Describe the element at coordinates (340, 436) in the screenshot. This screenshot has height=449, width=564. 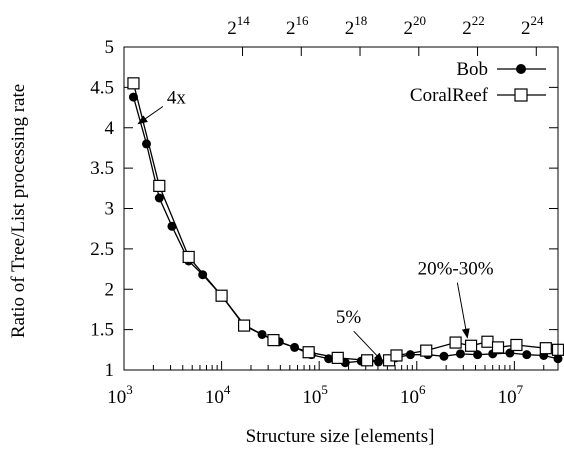
I see `x-axis-title: Structure size [elements]` at that location.